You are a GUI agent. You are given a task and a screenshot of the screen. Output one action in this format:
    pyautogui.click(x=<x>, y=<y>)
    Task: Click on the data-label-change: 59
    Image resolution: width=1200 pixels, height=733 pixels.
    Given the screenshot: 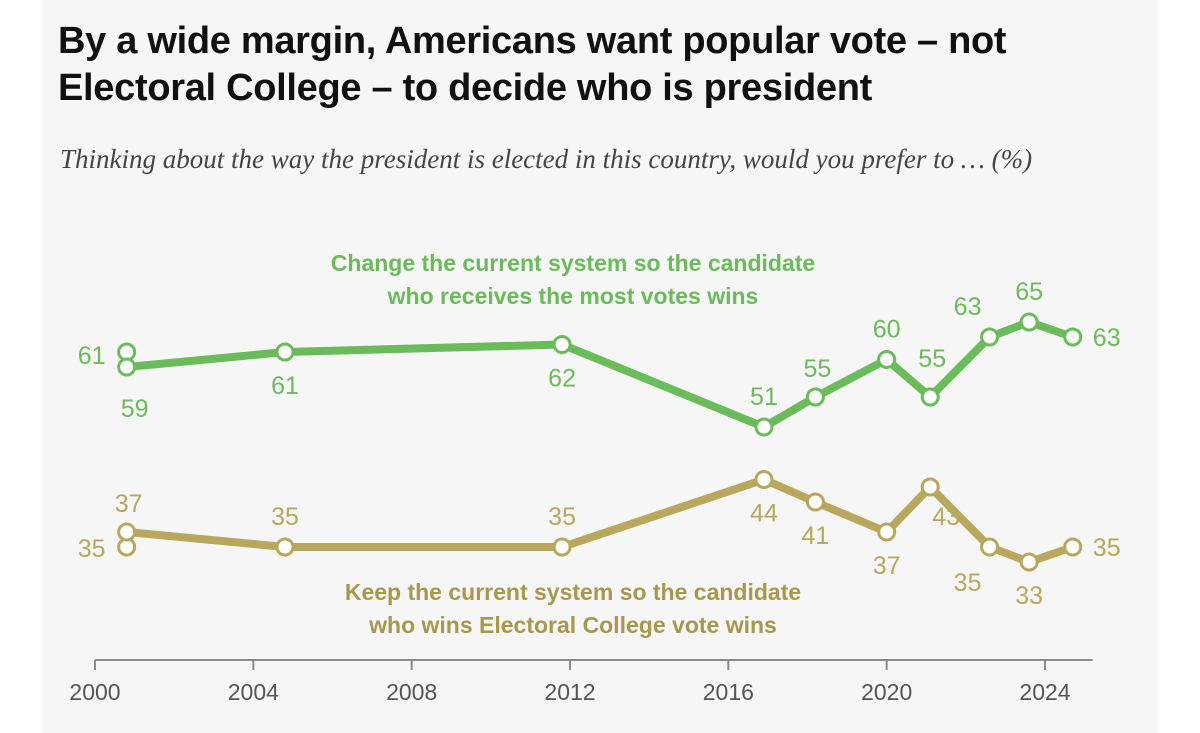 What is the action you would take?
    pyautogui.click(x=135, y=409)
    